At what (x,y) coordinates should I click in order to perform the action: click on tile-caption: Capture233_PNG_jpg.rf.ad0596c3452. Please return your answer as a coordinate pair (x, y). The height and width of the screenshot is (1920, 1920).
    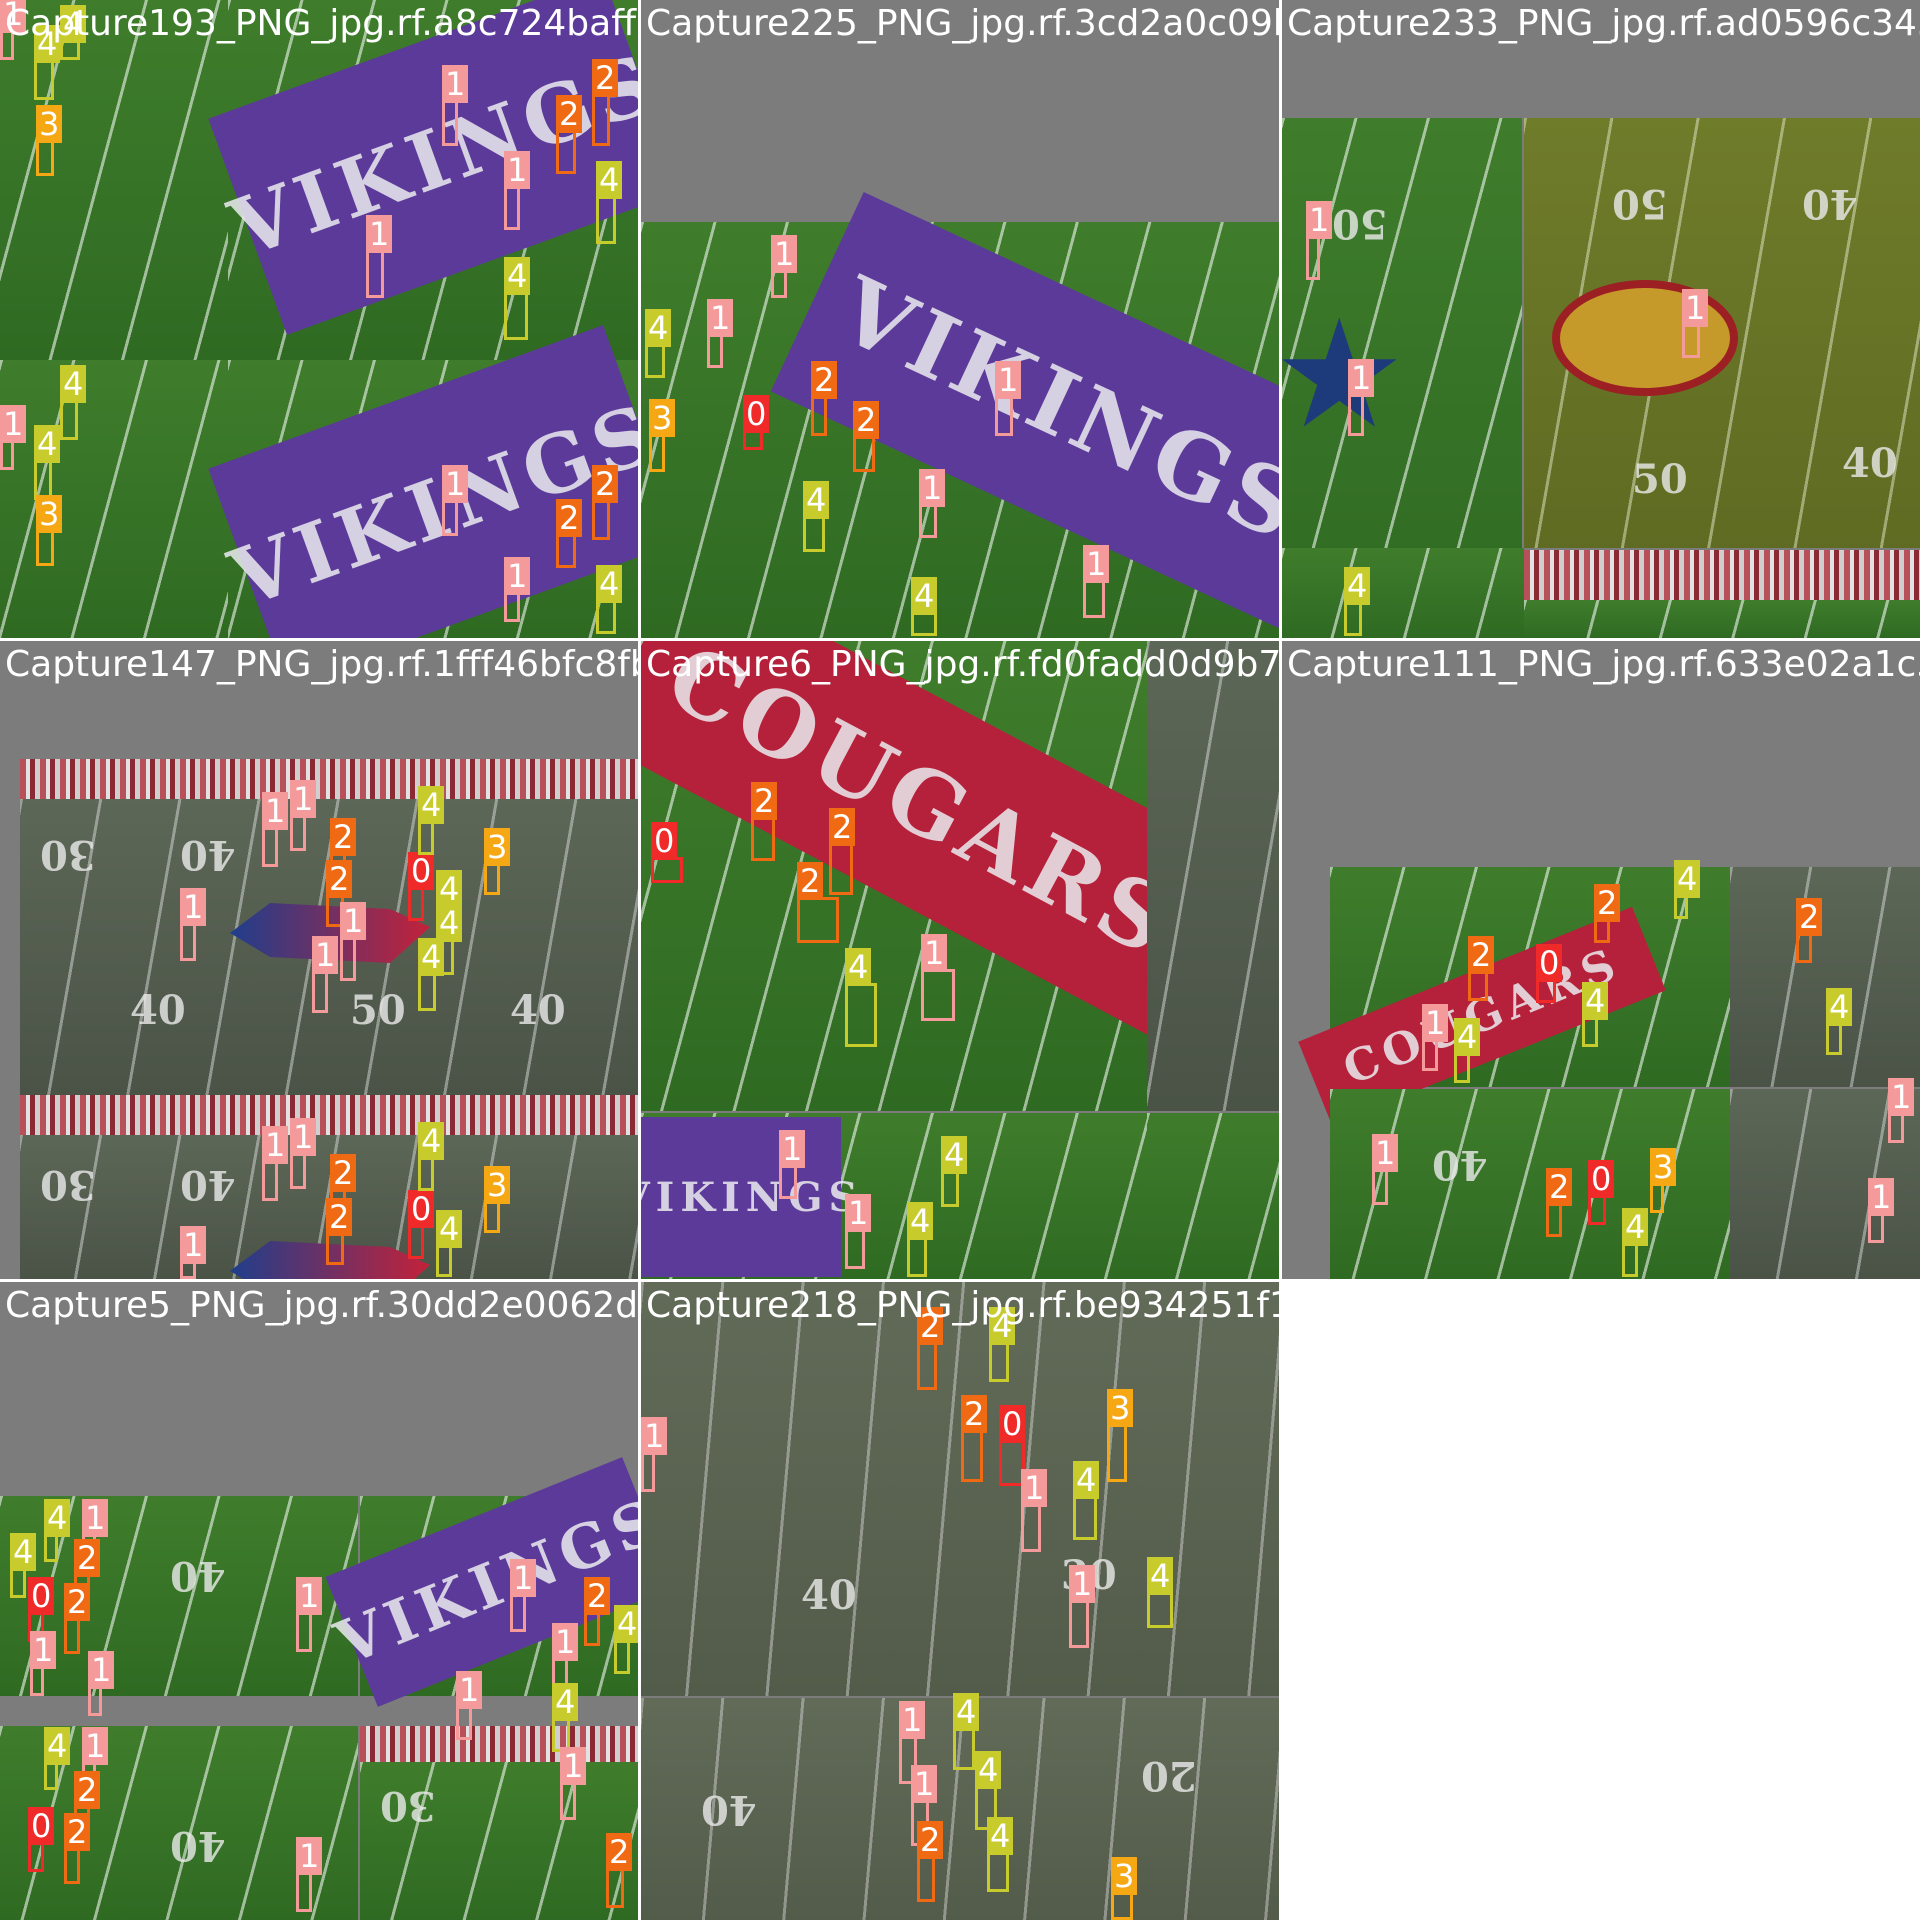
    Looking at the image, I should click on (1603, 23).